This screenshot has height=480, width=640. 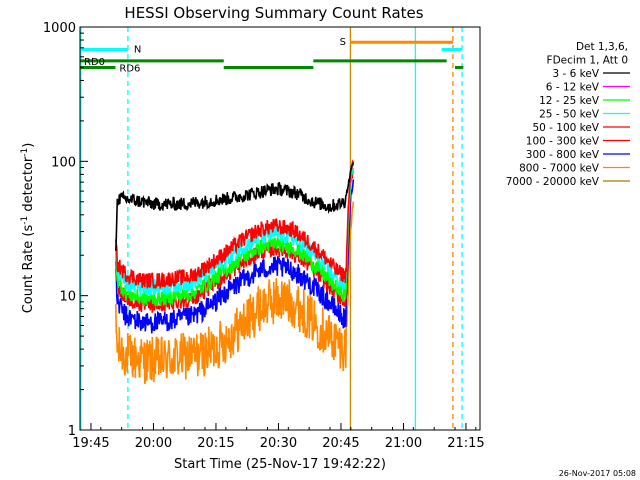 What do you see at coordinates (403, 443) in the screenshot?
I see `x-tick-label-5: 21:00` at bounding box center [403, 443].